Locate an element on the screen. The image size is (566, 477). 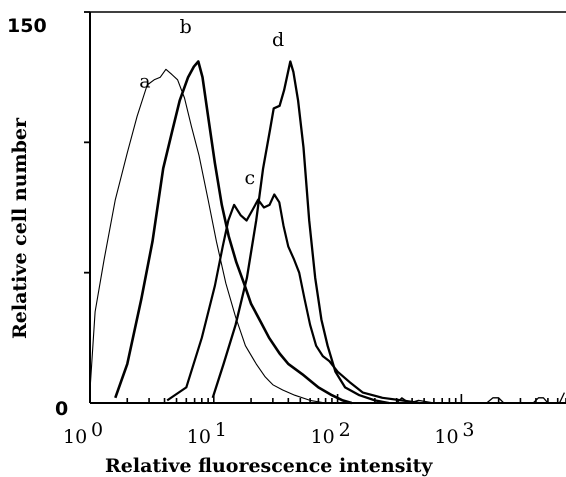
series-label-d: d is located at coordinates (278, 40).